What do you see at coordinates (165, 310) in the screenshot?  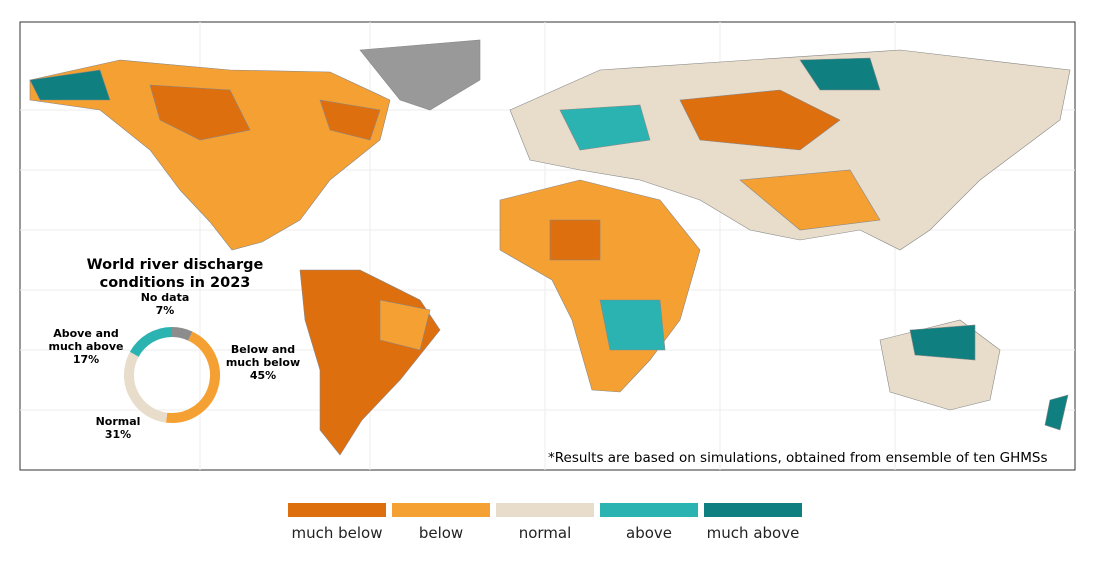 I see `slice-value: 7%` at bounding box center [165, 310].